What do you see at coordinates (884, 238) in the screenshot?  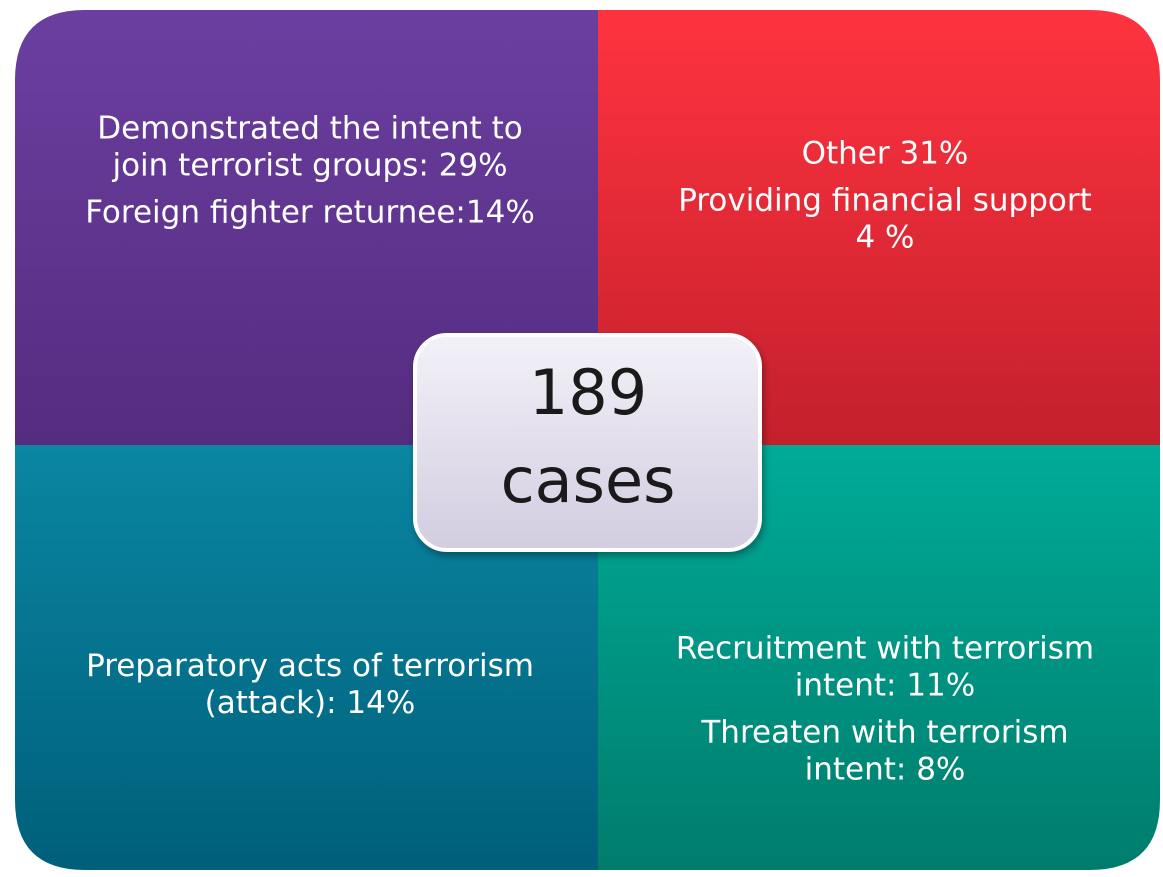 I see `quadrant-text: 4 %` at bounding box center [884, 238].